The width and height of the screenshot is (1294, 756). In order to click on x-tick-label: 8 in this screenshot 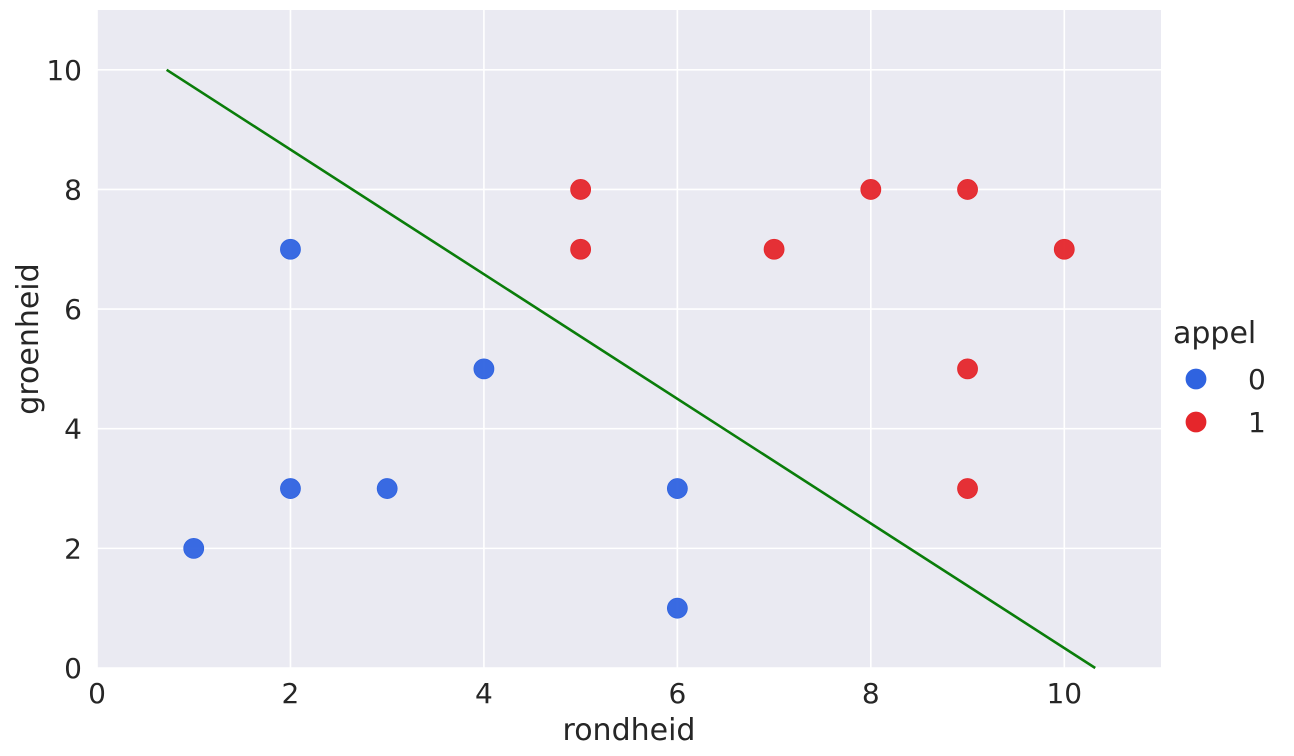, I will do `click(871, 693)`.